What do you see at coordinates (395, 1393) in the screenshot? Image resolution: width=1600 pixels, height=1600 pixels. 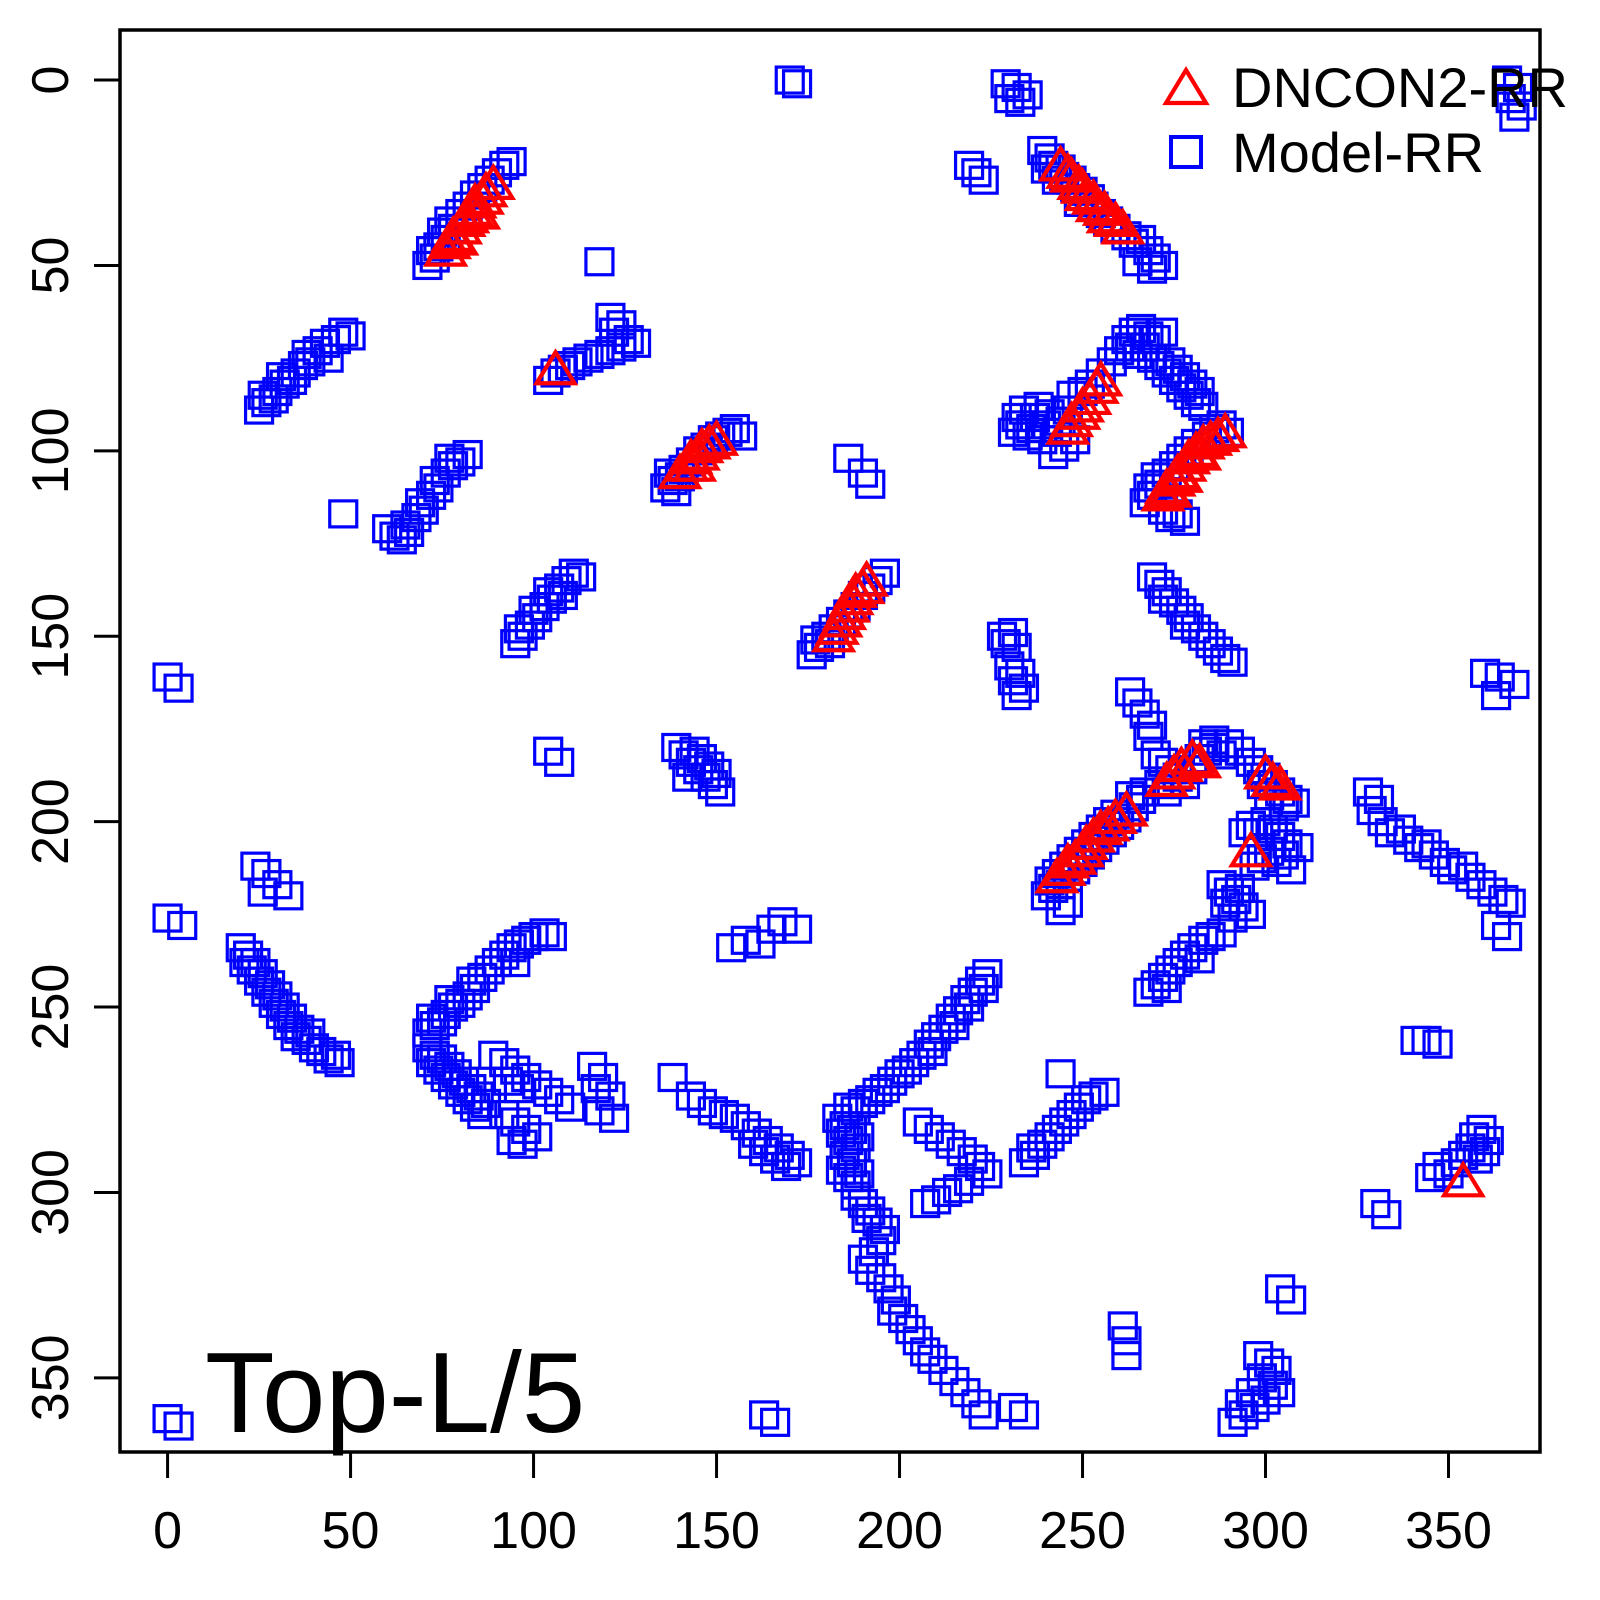 I see `corner-annotation: Top-L/5` at bounding box center [395, 1393].